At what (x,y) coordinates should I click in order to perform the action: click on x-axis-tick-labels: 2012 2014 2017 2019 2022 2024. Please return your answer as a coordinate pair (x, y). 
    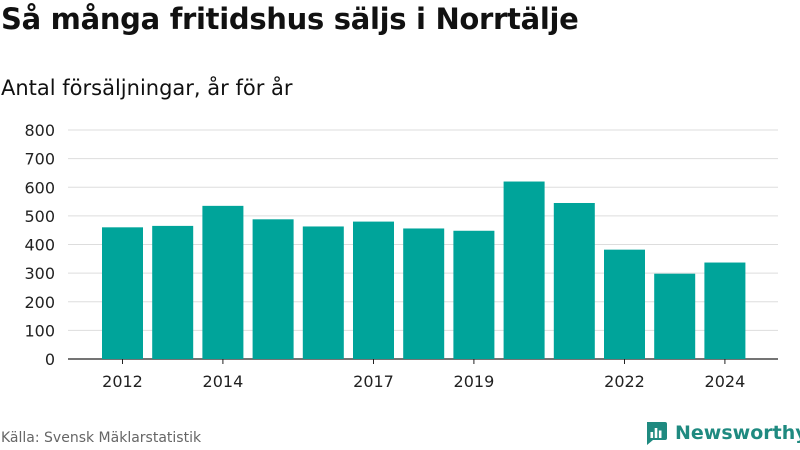
    Looking at the image, I should click on (423, 375).